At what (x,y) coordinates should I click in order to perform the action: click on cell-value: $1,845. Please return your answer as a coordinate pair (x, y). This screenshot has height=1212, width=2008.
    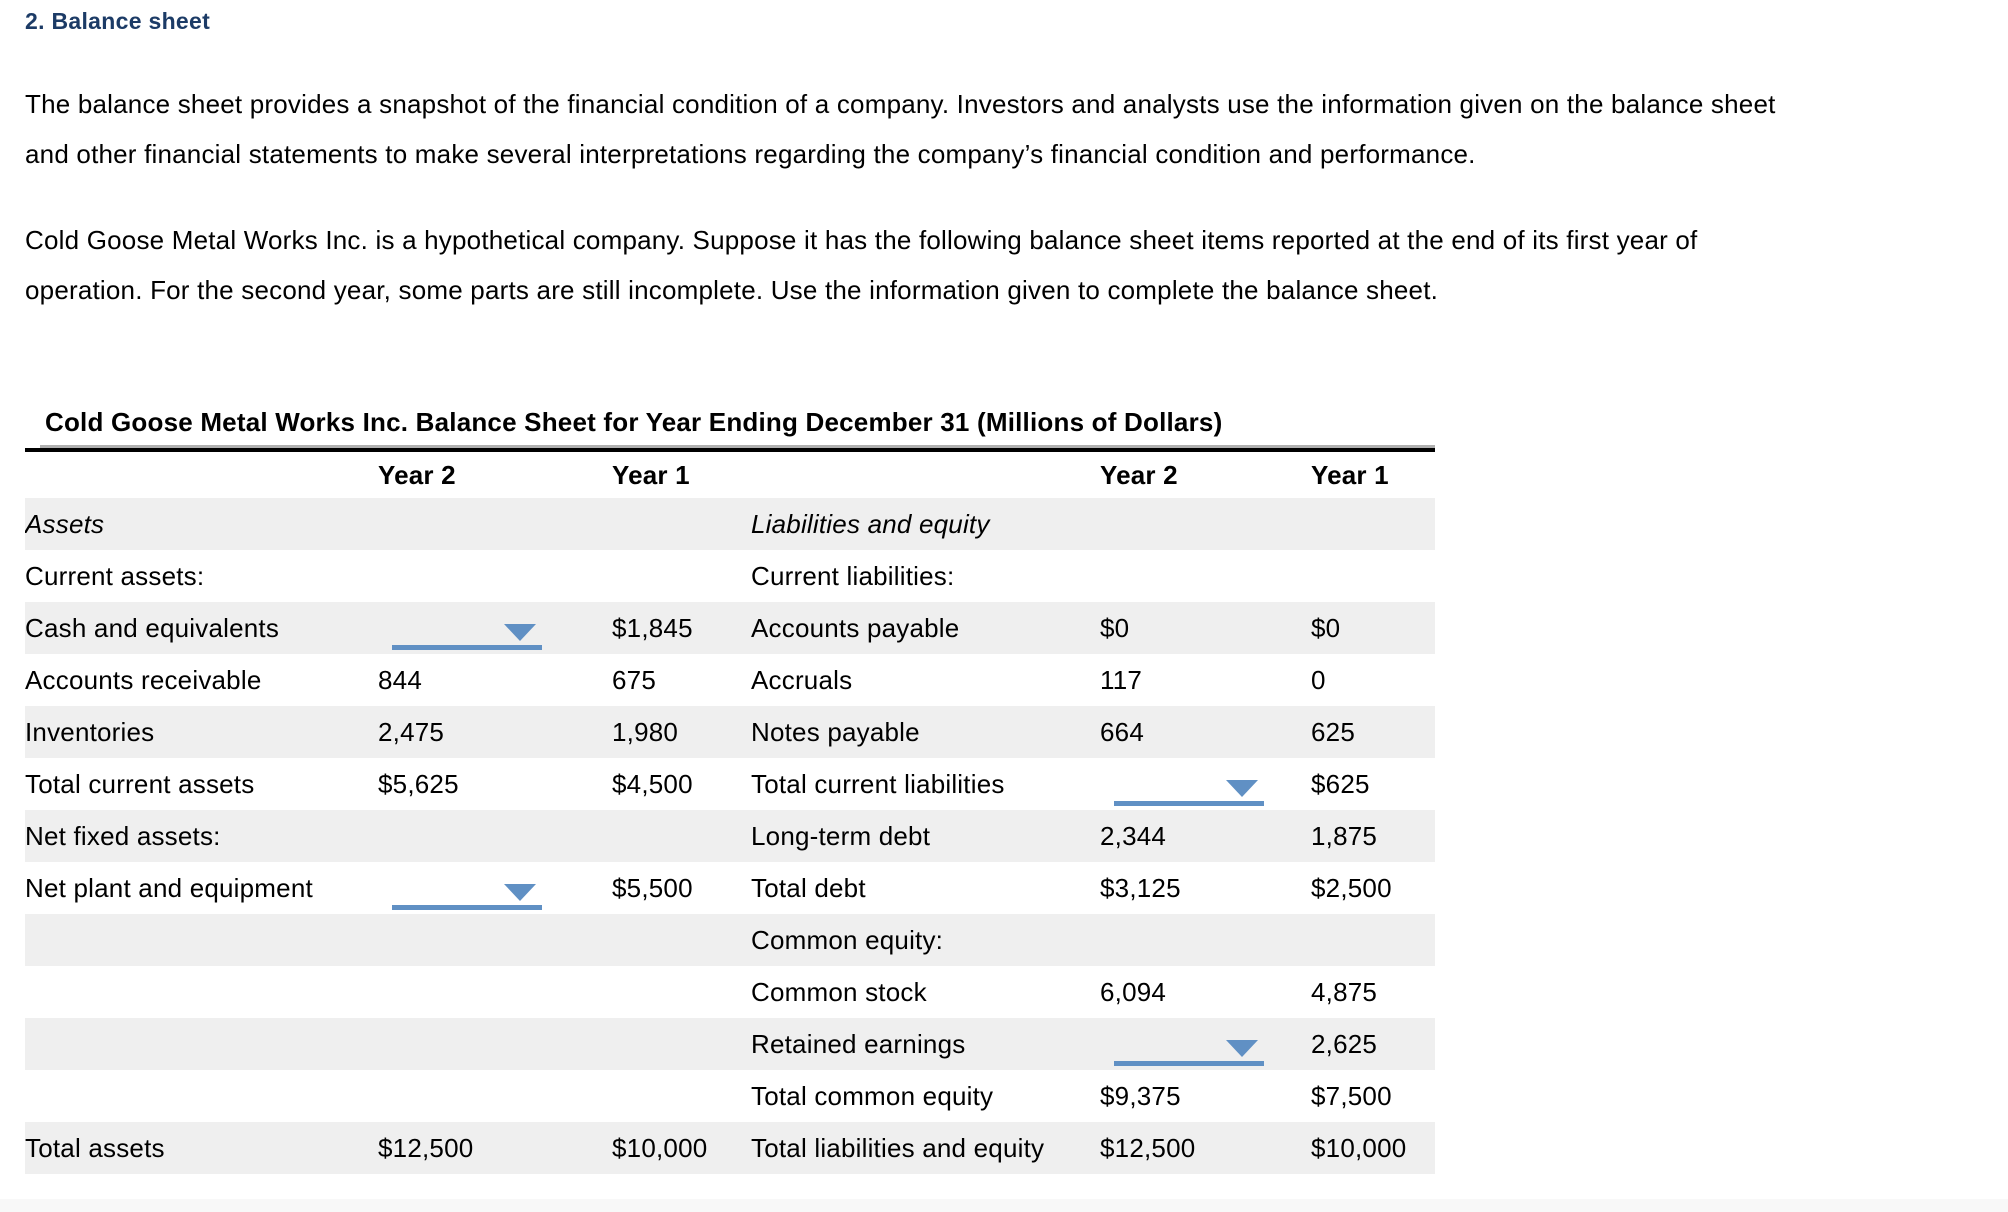
    Looking at the image, I should click on (681, 628).